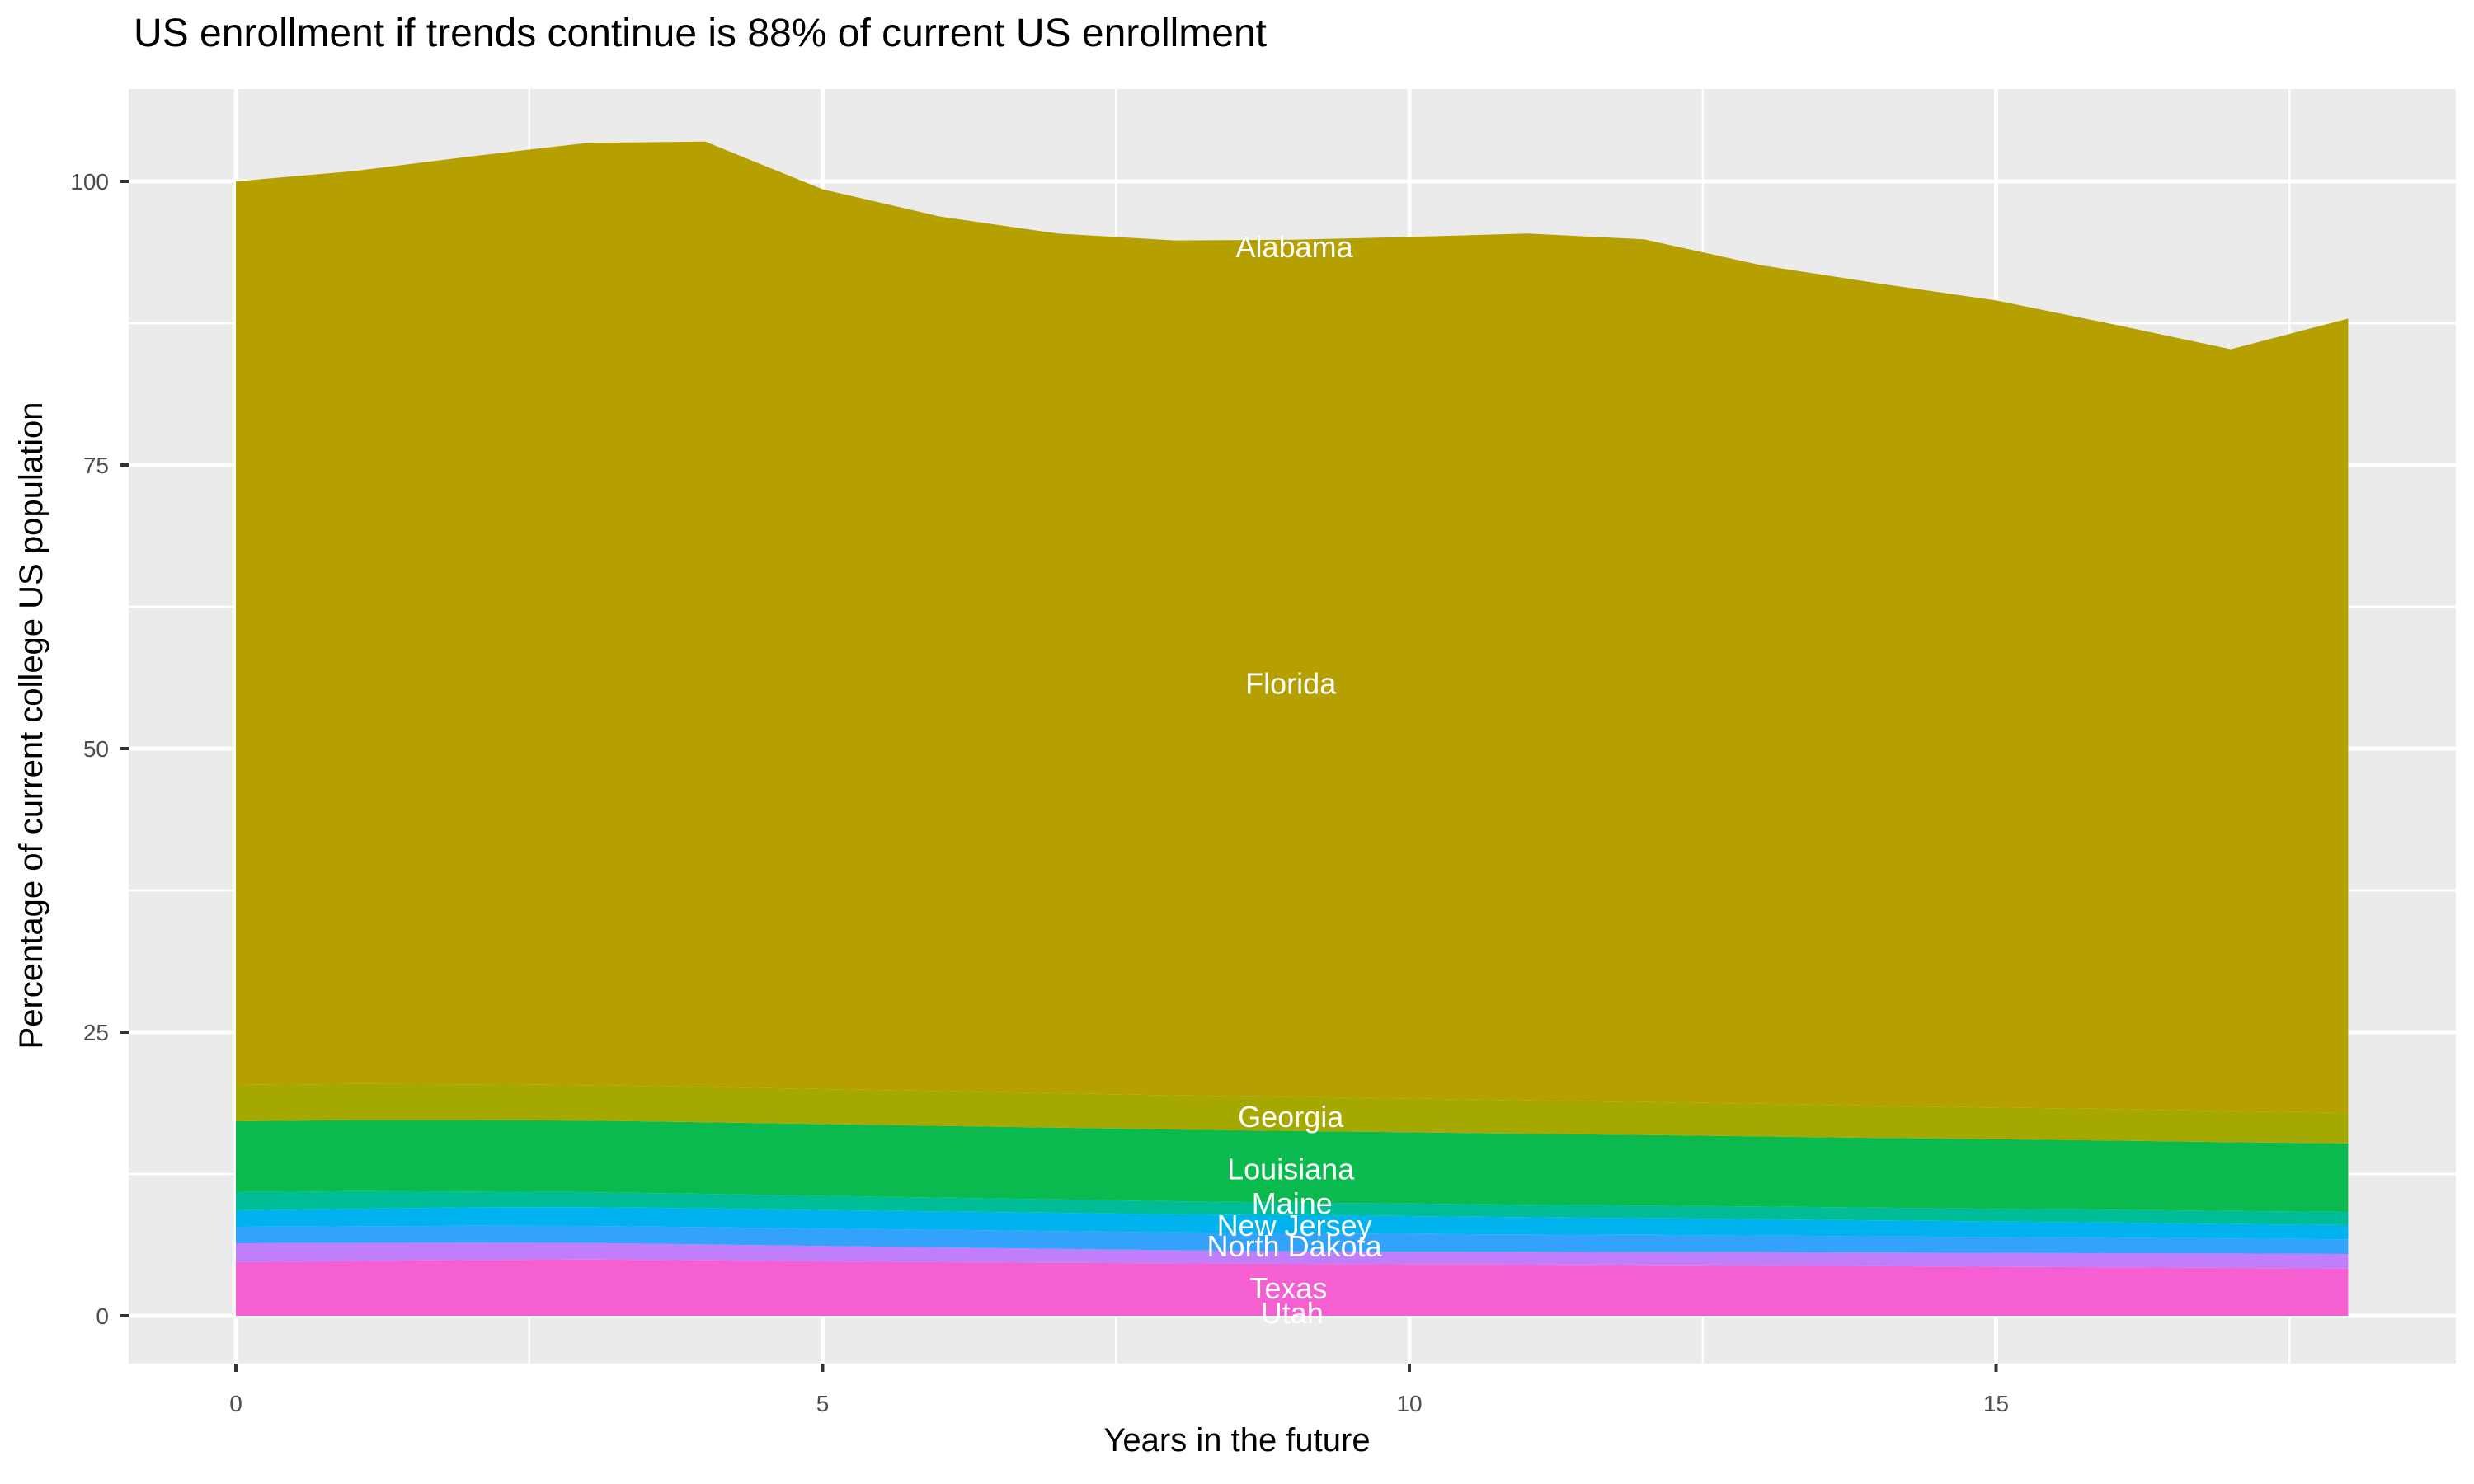  Describe the element at coordinates (235, 1403) in the screenshot. I see `x-tick-label-0: 0` at that location.